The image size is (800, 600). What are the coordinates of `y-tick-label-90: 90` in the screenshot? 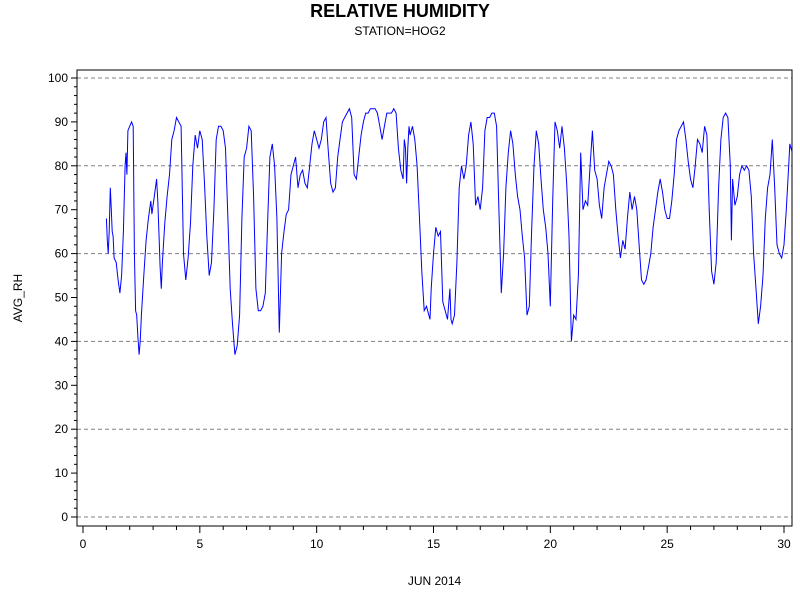 It's located at (62, 122).